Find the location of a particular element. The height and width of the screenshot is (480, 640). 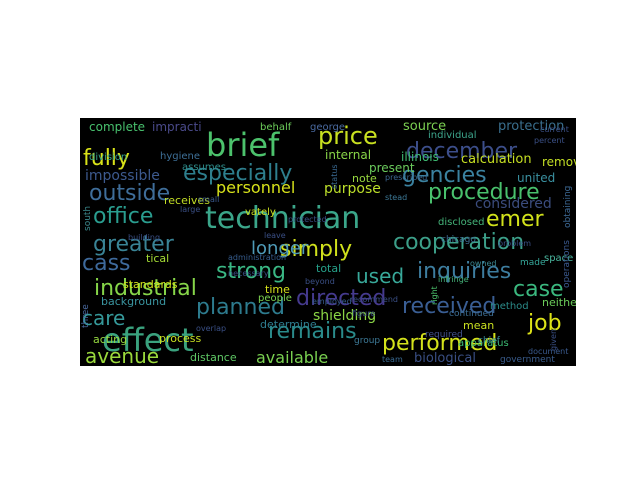

cloud-word: status is located at coordinates (334, 176).